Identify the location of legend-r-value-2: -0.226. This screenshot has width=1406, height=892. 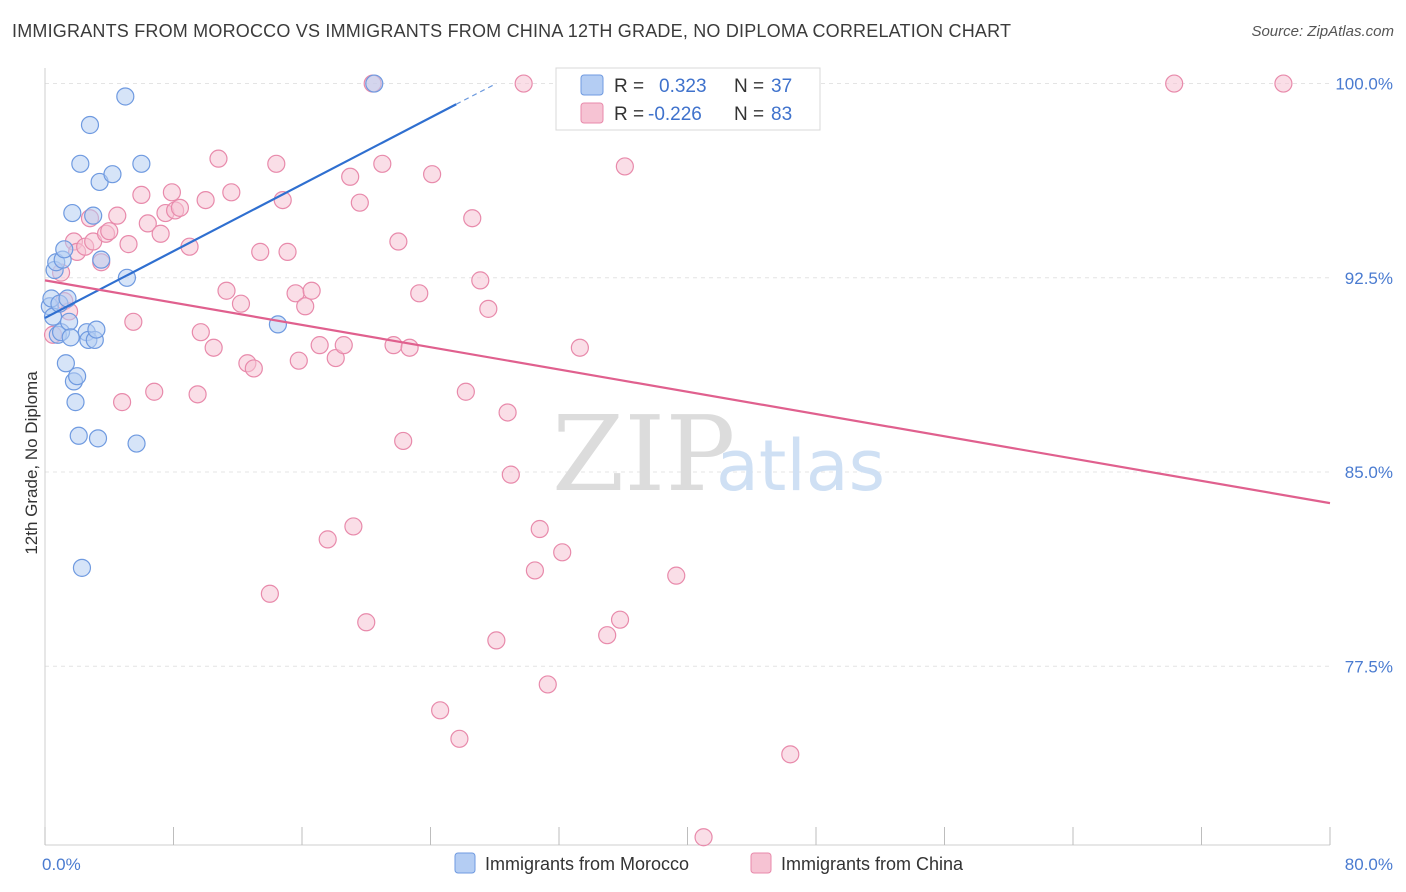
(675, 114).